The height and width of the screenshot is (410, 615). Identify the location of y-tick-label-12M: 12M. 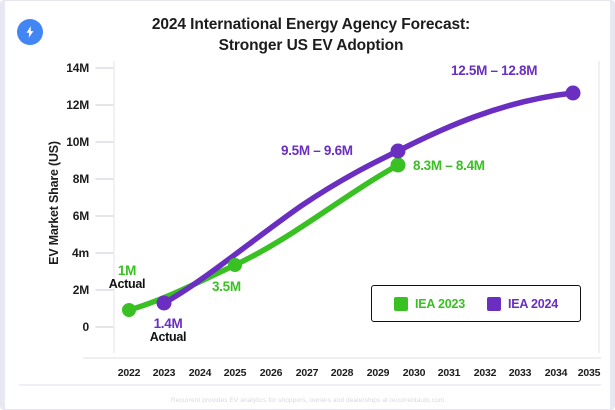
(77, 105).